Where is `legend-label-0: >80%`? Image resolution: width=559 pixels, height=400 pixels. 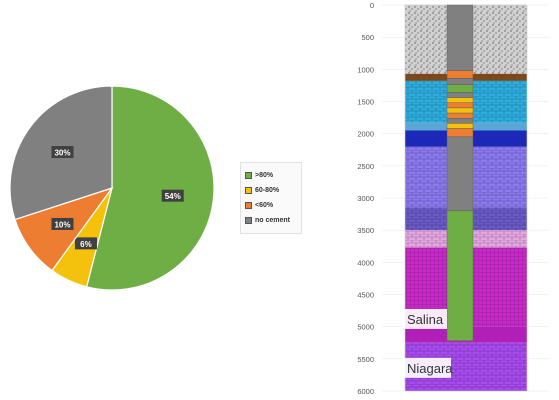 legend-label-0: >80% is located at coordinates (264, 175).